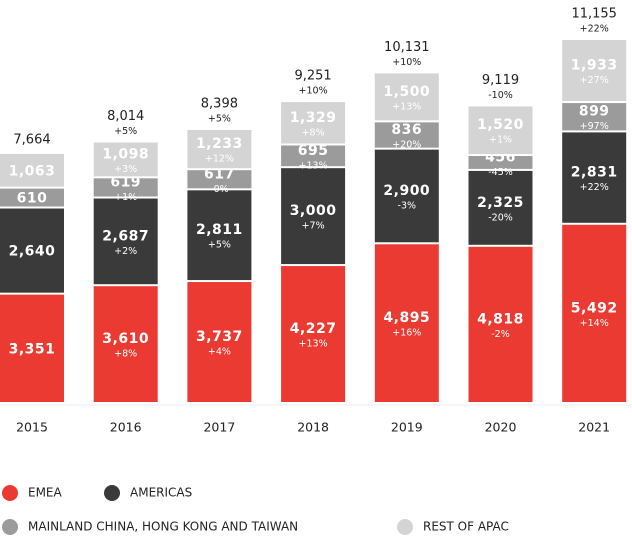  What do you see at coordinates (406, 130) in the screenshot?
I see `value-label: 836` at bounding box center [406, 130].